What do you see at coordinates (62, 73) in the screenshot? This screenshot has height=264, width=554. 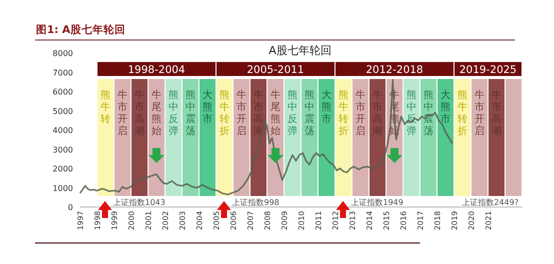 I see `y-tick-label: 7000` at bounding box center [62, 73].